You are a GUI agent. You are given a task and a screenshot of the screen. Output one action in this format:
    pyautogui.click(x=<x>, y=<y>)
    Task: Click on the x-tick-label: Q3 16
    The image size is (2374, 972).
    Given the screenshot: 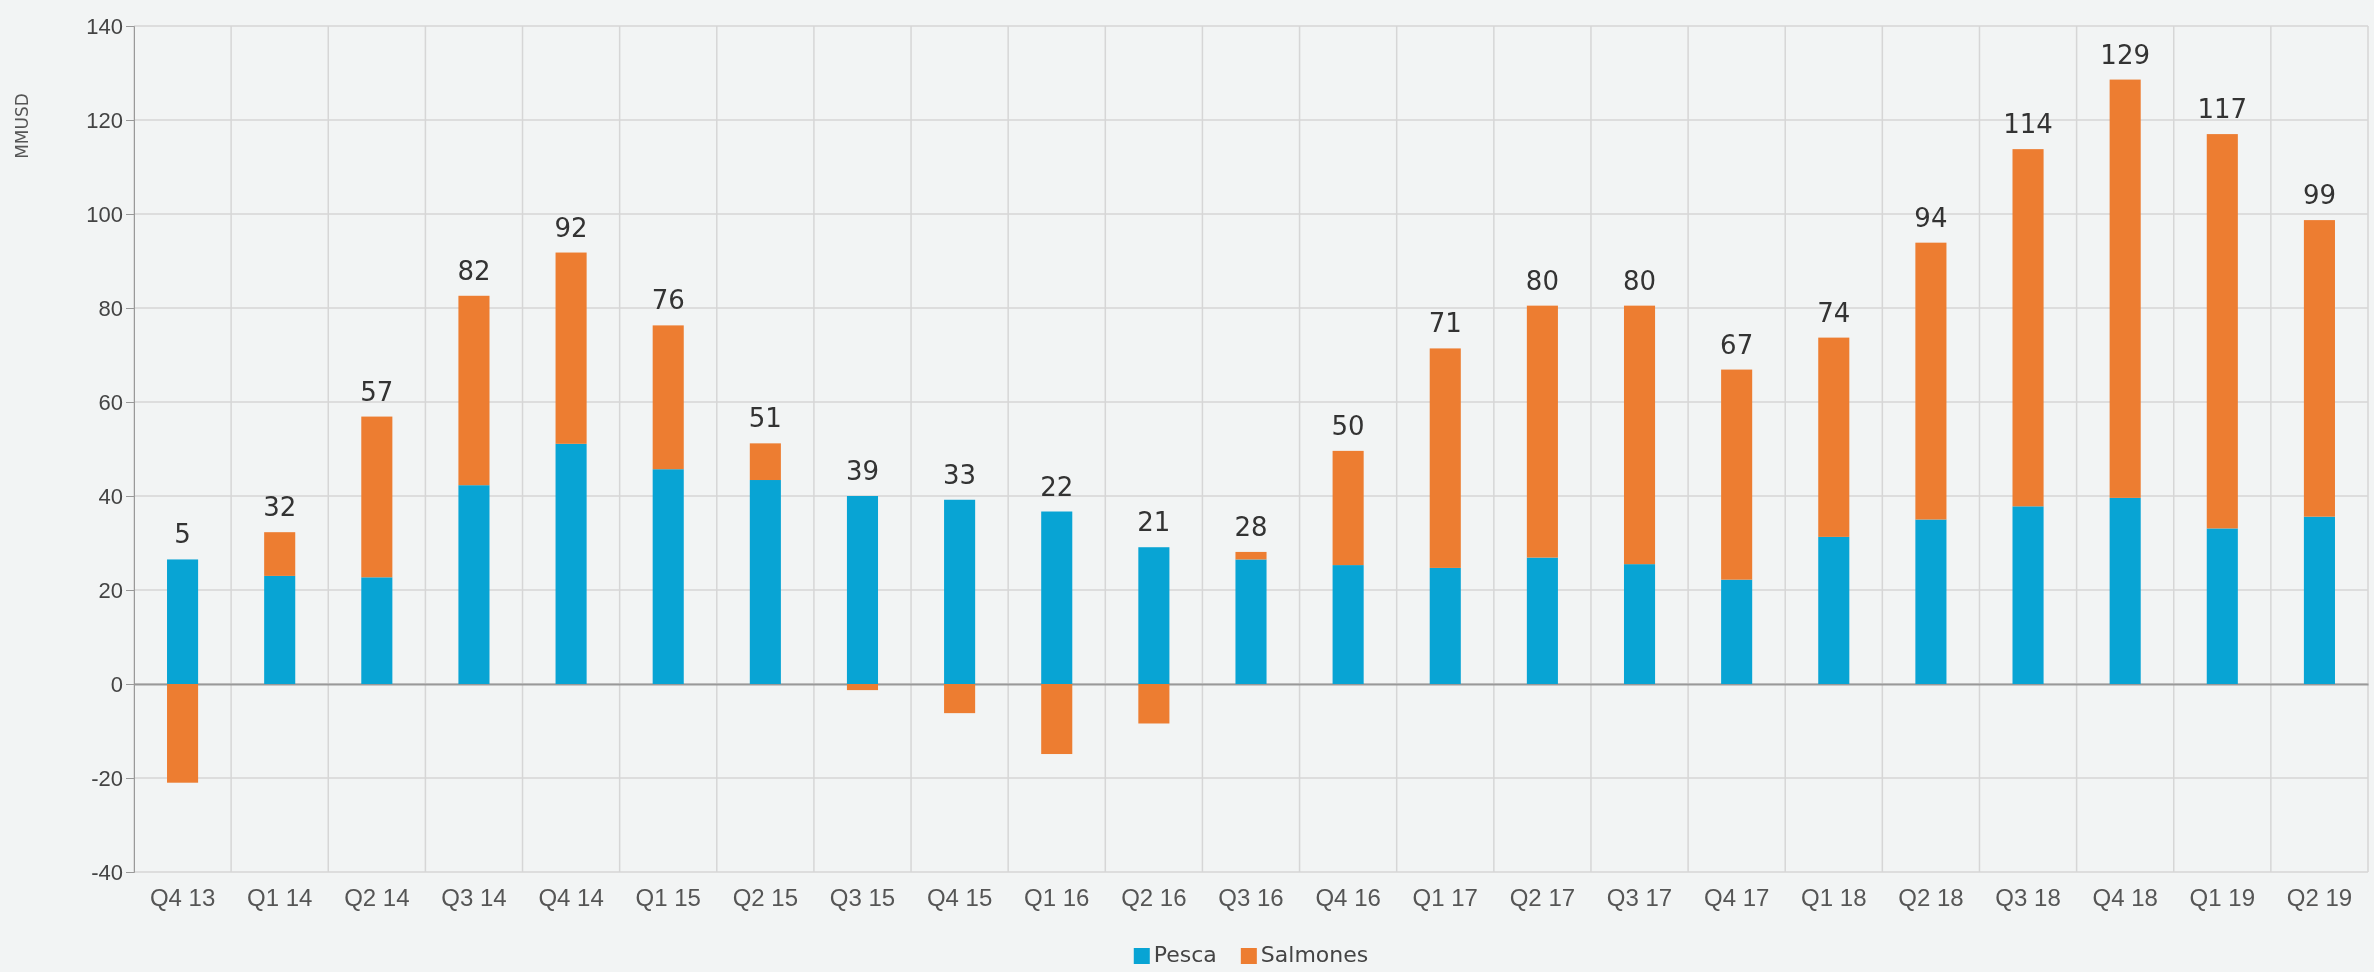 What is the action you would take?
    pyautogui.click(x=1251, y=897)
    